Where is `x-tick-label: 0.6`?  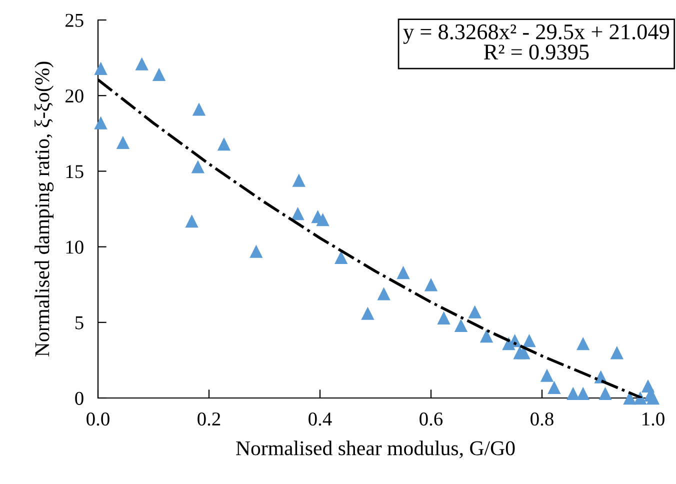
x-tick-label: 0.6 is located at coordinates (431, 419).